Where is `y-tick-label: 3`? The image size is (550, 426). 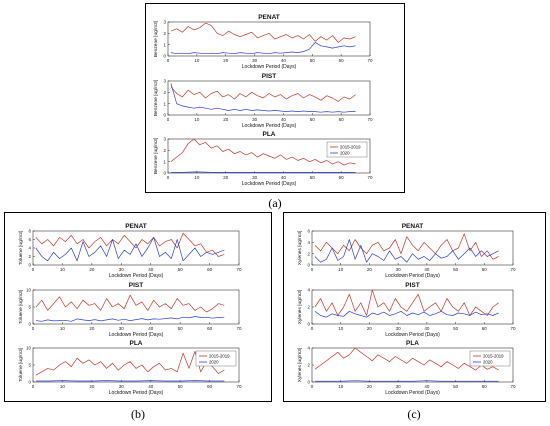
y-tick-label: 3 is located at coordinates (164, 81).